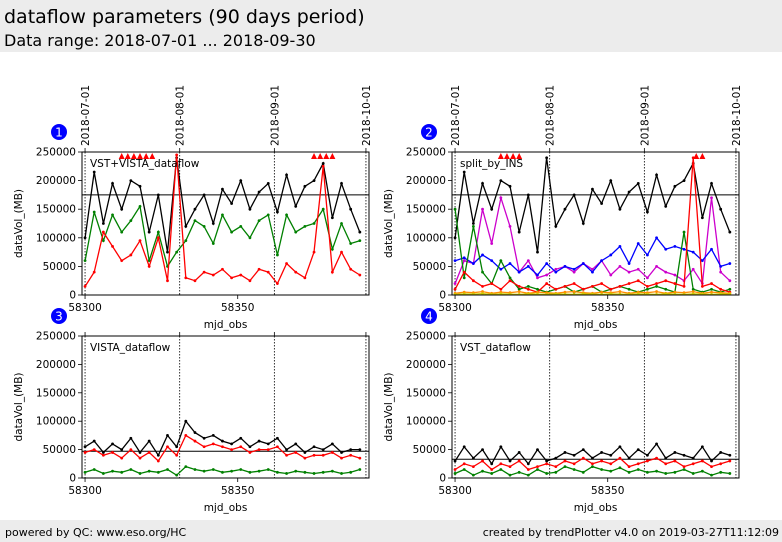 The image size is (782, 542). What do you see at coordinates (495, 348) in the screenshot?
I see `panel-label: VST_dataflow` at bounding box center [495, 348].